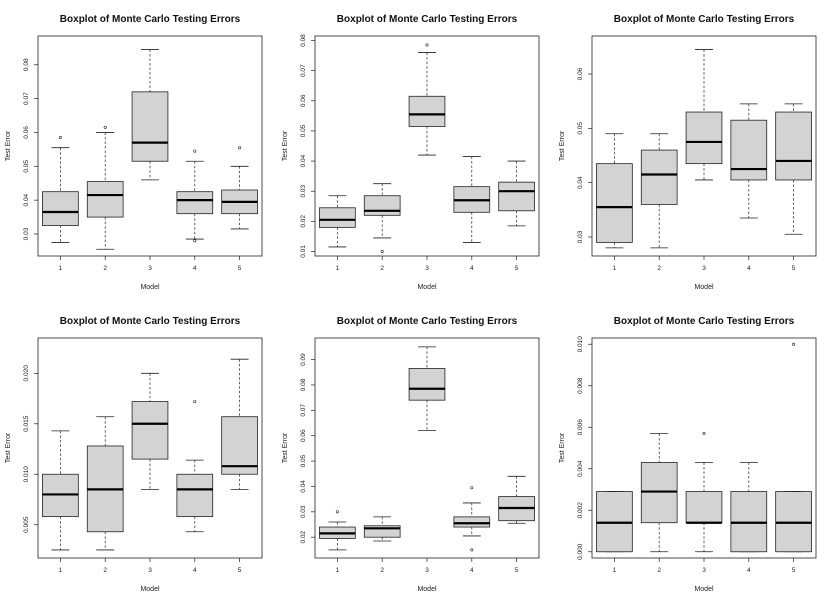  I want to click on y-tick-label: 0.015, so click(26, 423).